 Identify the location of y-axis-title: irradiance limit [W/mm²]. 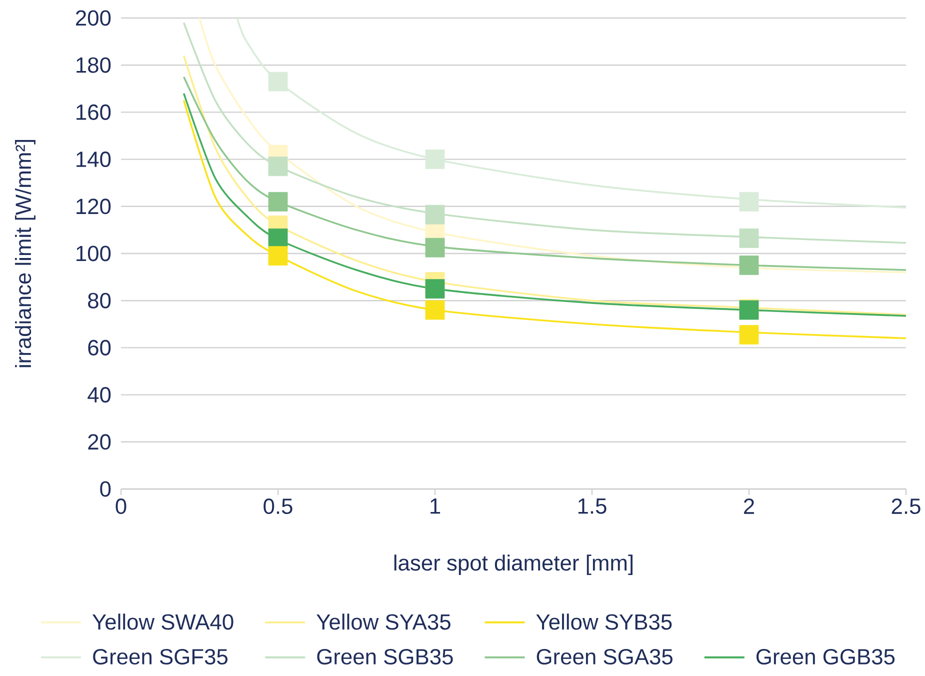
(25, 254).